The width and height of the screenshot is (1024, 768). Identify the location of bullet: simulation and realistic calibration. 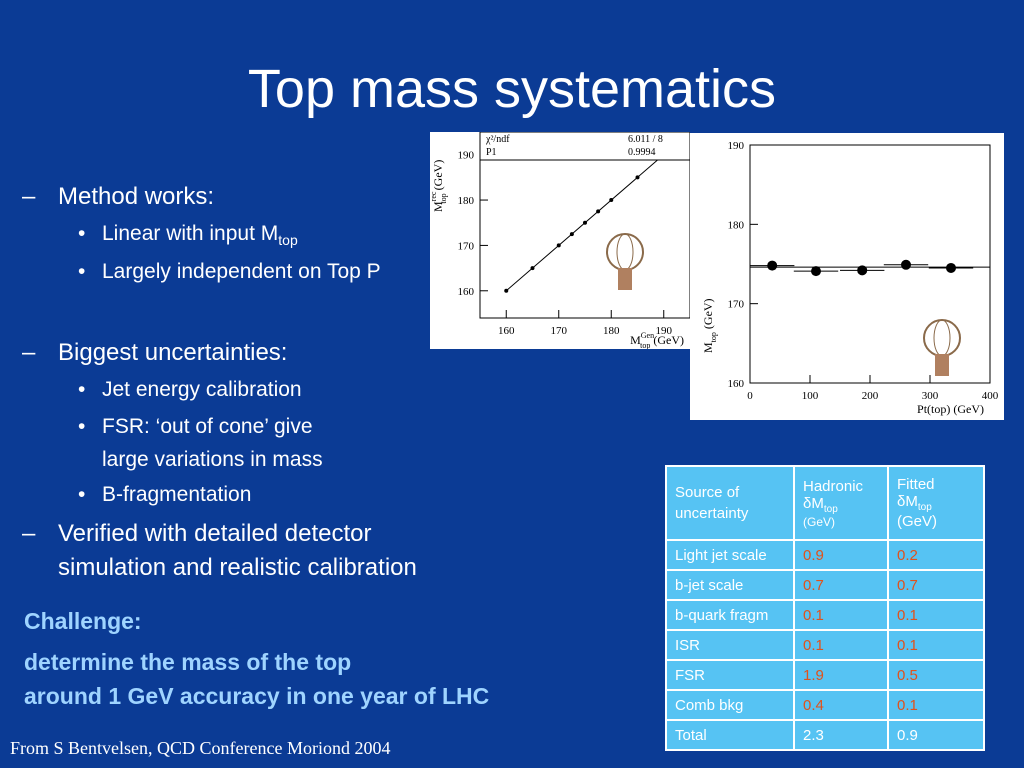
(237, 567).